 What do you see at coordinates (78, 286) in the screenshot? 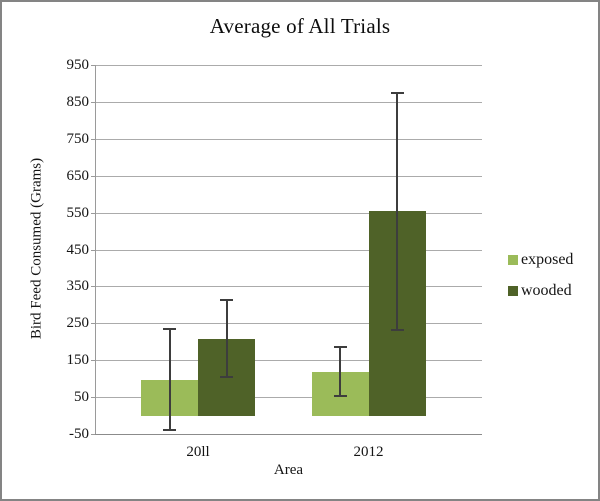
I see `y-tick-label: 350` at bounding box center [78, 286].